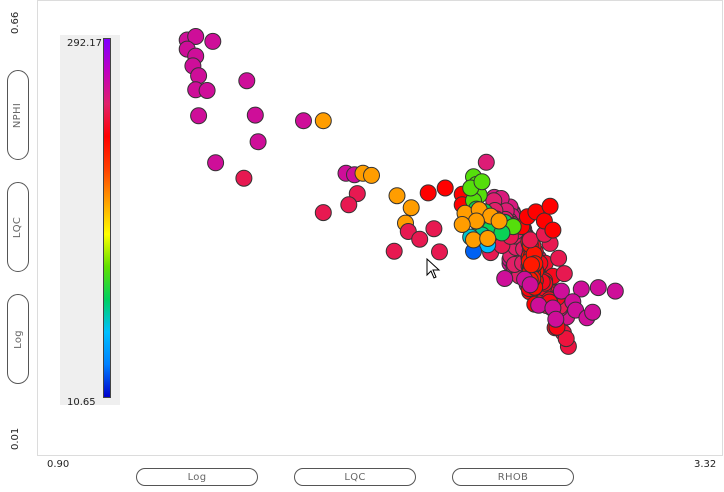  Describe the element at coordinates (433, 268) in the screenshot. I see `mouse-cursor-icon` at that location.